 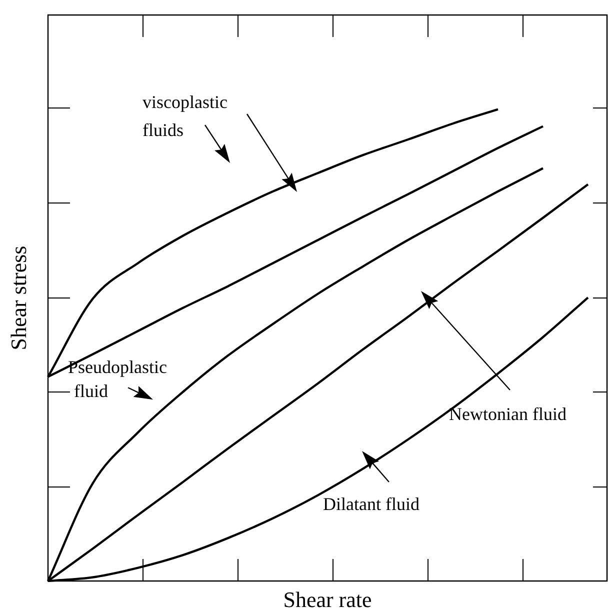 What do you see at coordinates (507, 414) in the screenshot?
I see `annotation: Newtonian fluid` at bounding box center [507, 414].